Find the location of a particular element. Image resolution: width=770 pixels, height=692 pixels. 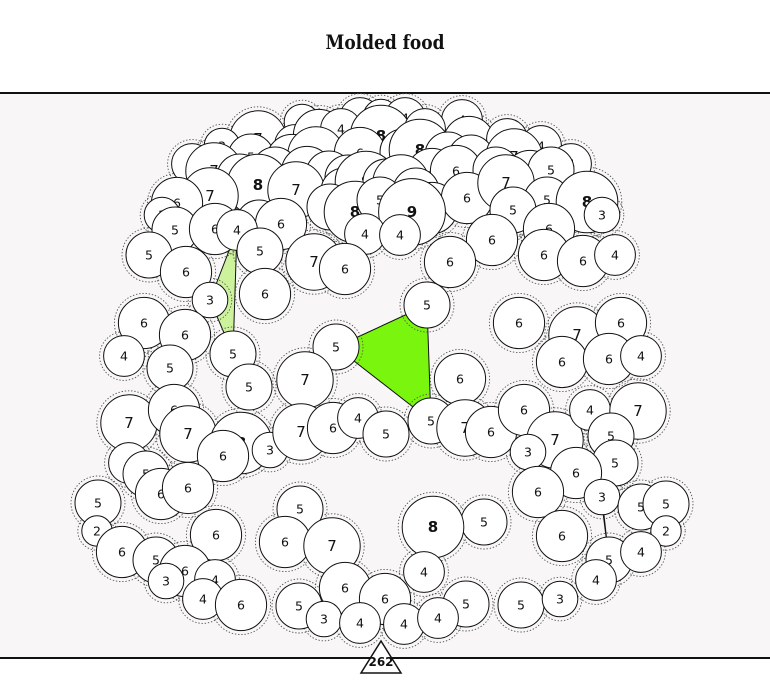

node-78: 5 is located at coordinates (427, 305).